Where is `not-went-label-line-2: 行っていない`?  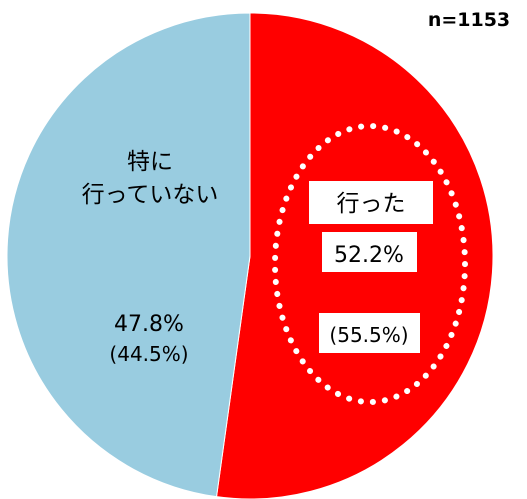
not-went-label-line-2: 行っていない is located at coordinates (150, 195).